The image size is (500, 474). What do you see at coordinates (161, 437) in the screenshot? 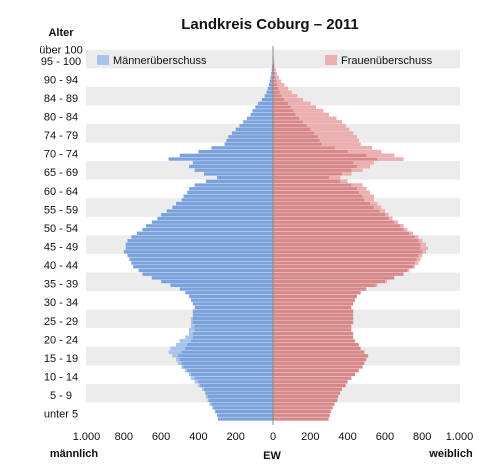
I see `x-tick-label: 600` at bounding box center [161, 437].